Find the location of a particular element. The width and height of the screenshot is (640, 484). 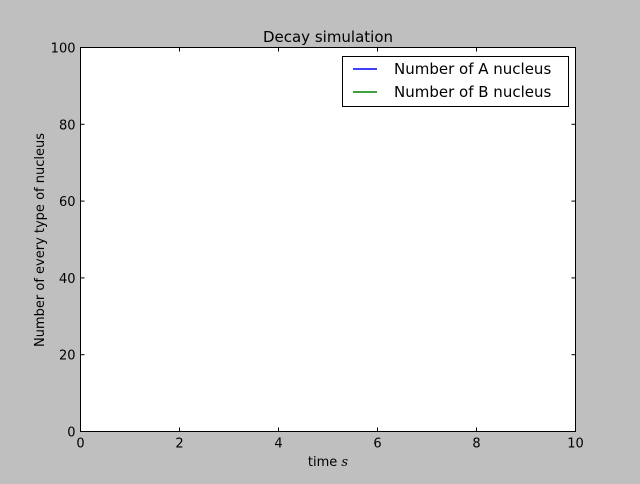

legend-box is located at coordinates (455, 81).